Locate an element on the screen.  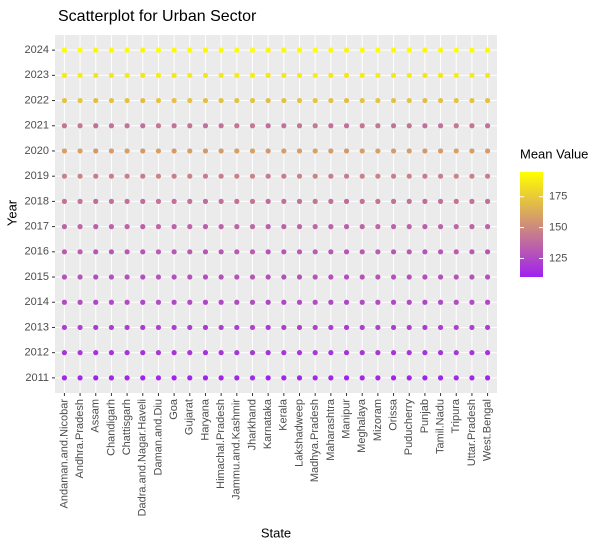
y-tick-label: 2022 is located at coordinates (37, 100).